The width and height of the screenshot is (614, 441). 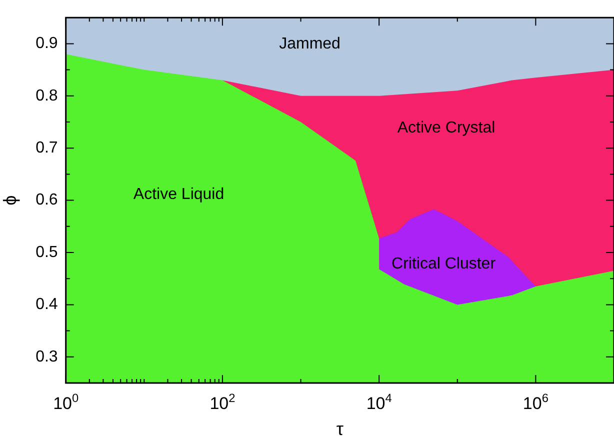 I want to click on y-tick-label: 0.4, so click(x=47, y=305).